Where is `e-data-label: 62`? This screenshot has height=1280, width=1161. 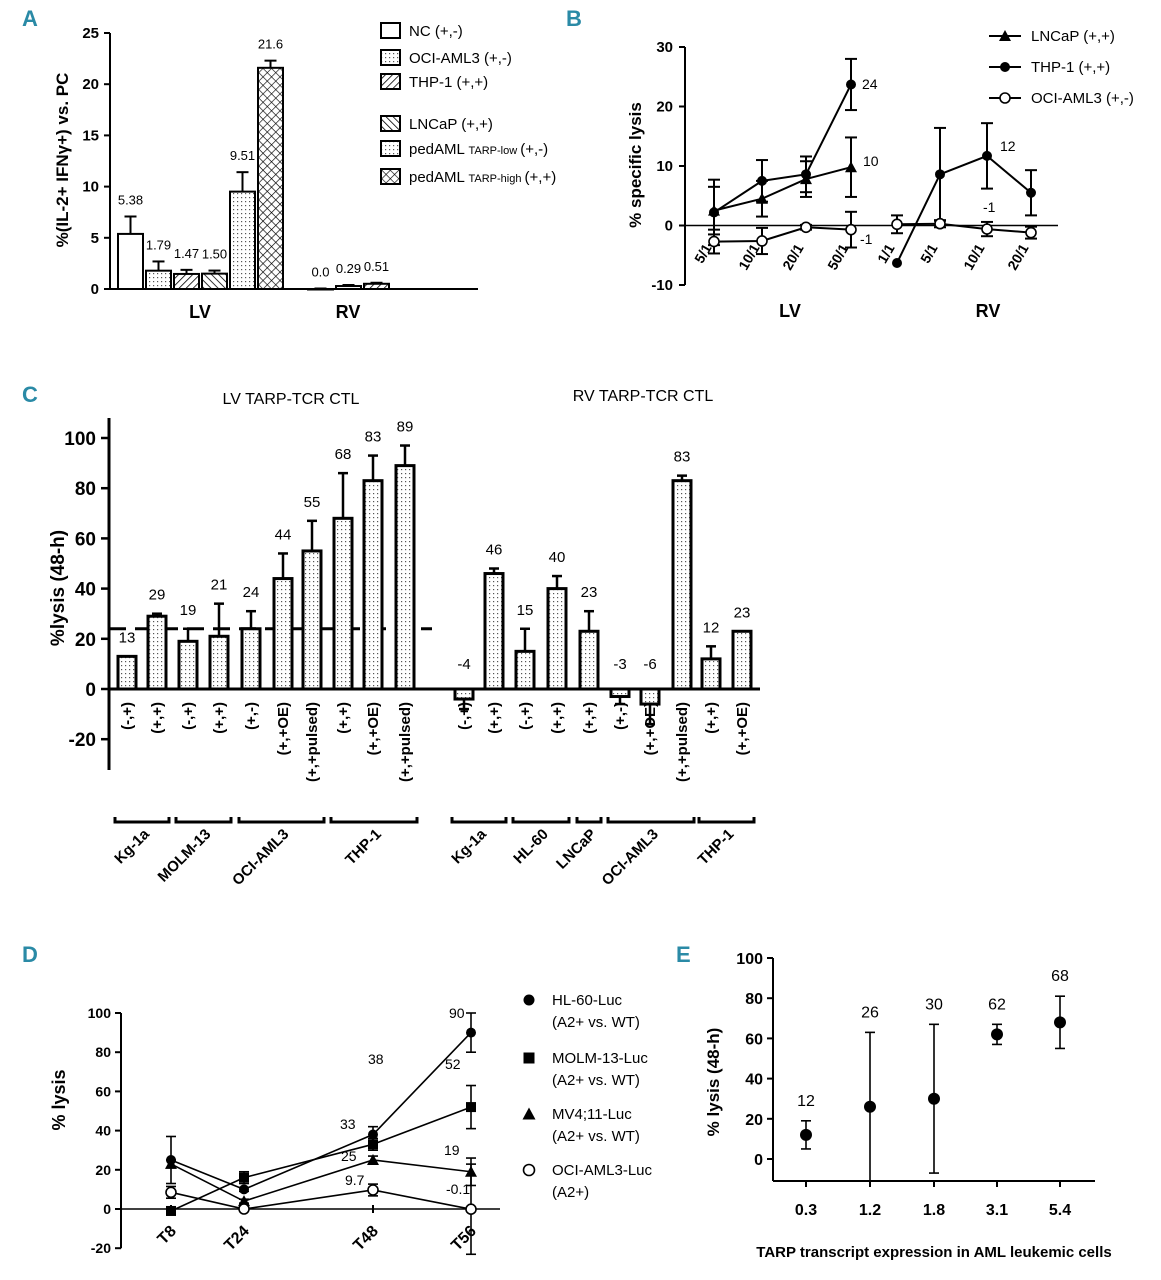
e-data-label: 62 is located at coordinates (997, 1004).